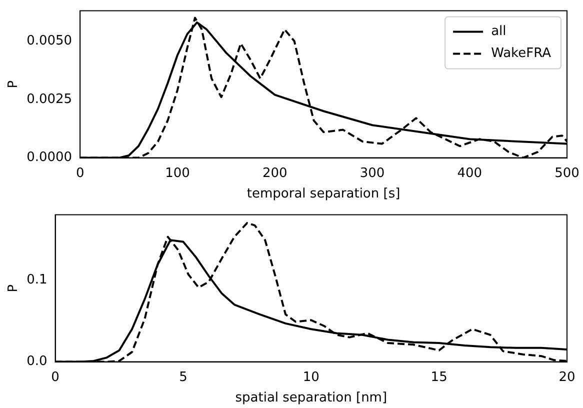 This screenshot has width=583, height=408. I want to click on y-tick-label: 0.0, so click(37, 362).